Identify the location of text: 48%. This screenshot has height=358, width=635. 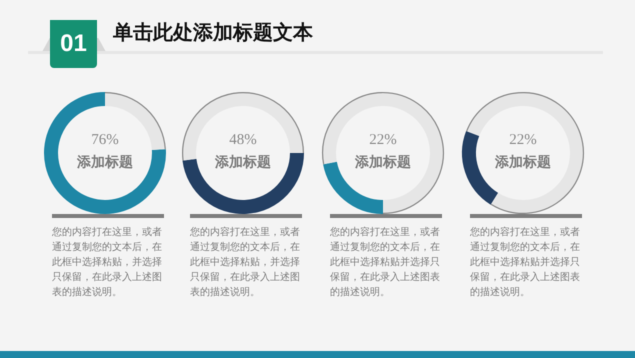
(243, 140).